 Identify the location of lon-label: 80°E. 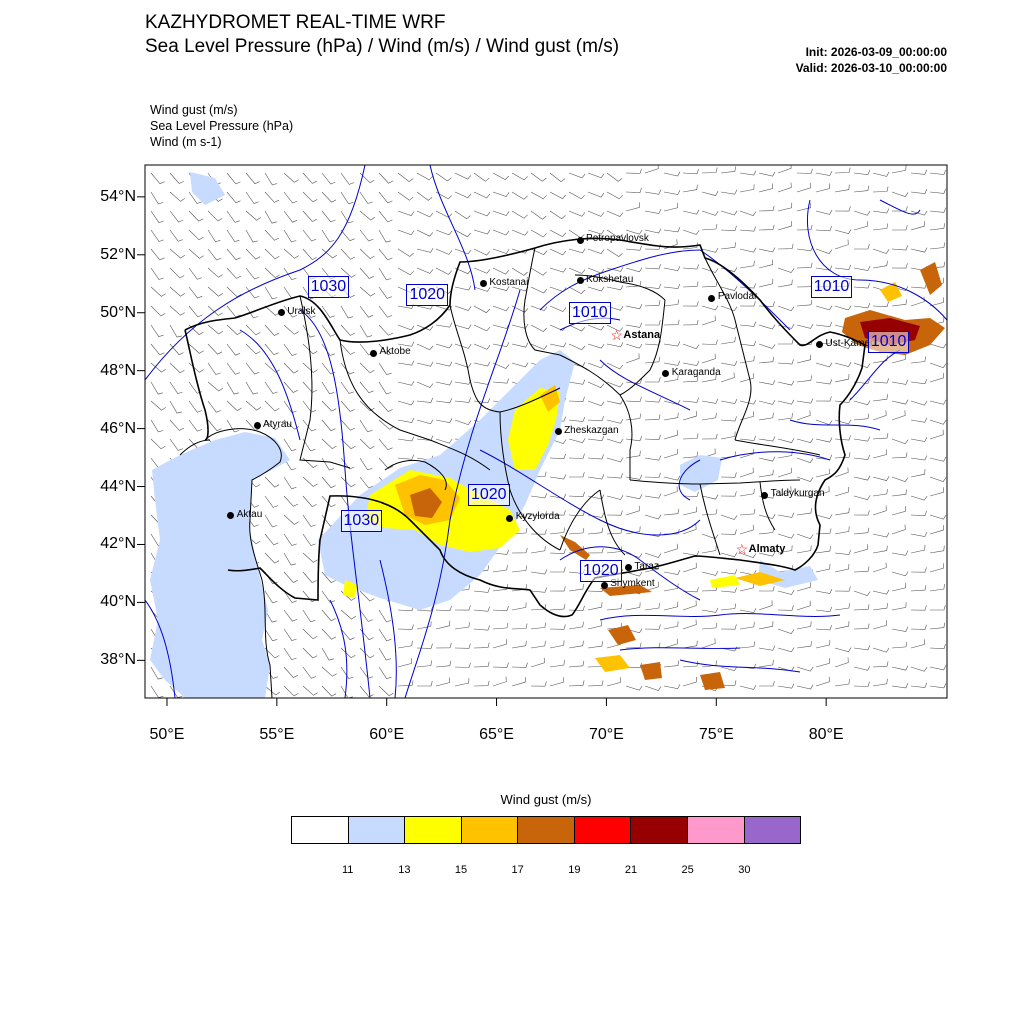
(826, 734).